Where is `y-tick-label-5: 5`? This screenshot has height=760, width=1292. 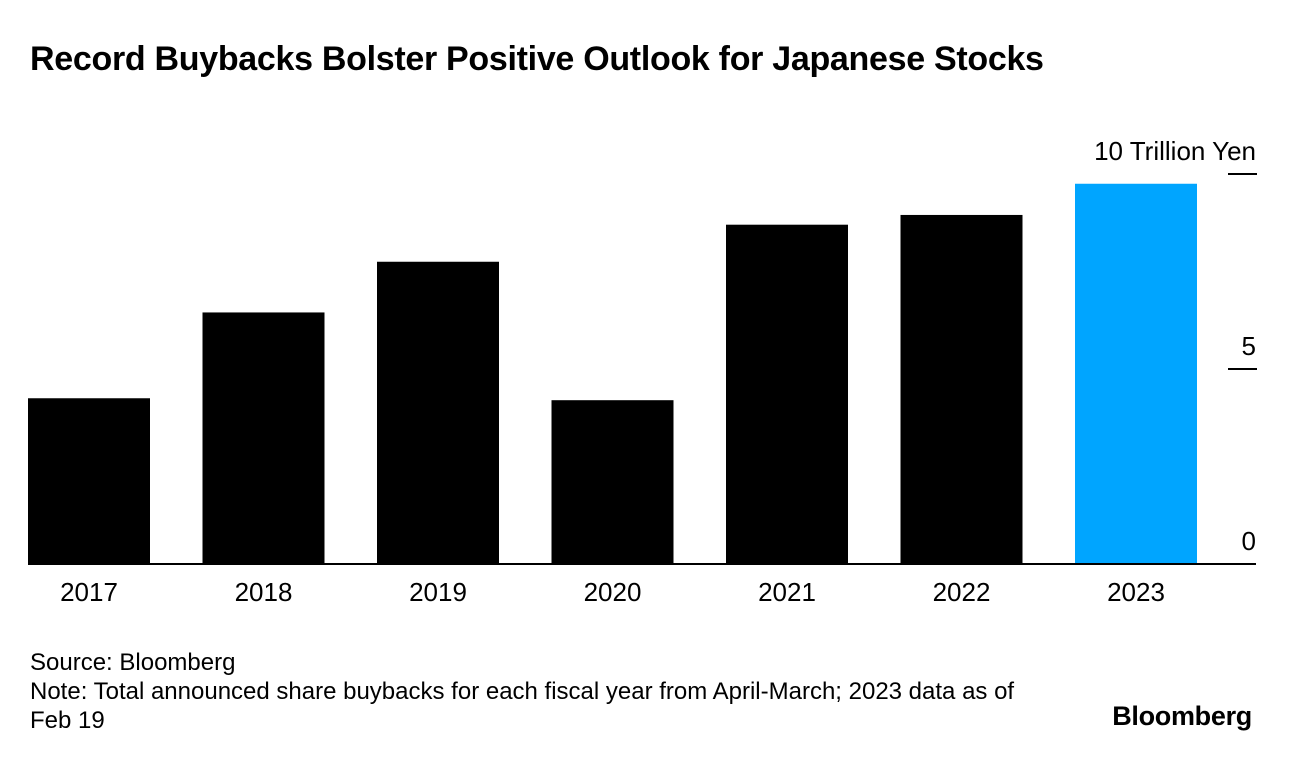
y-tick-label-5: 5 is located at coordinates (1249, 346).